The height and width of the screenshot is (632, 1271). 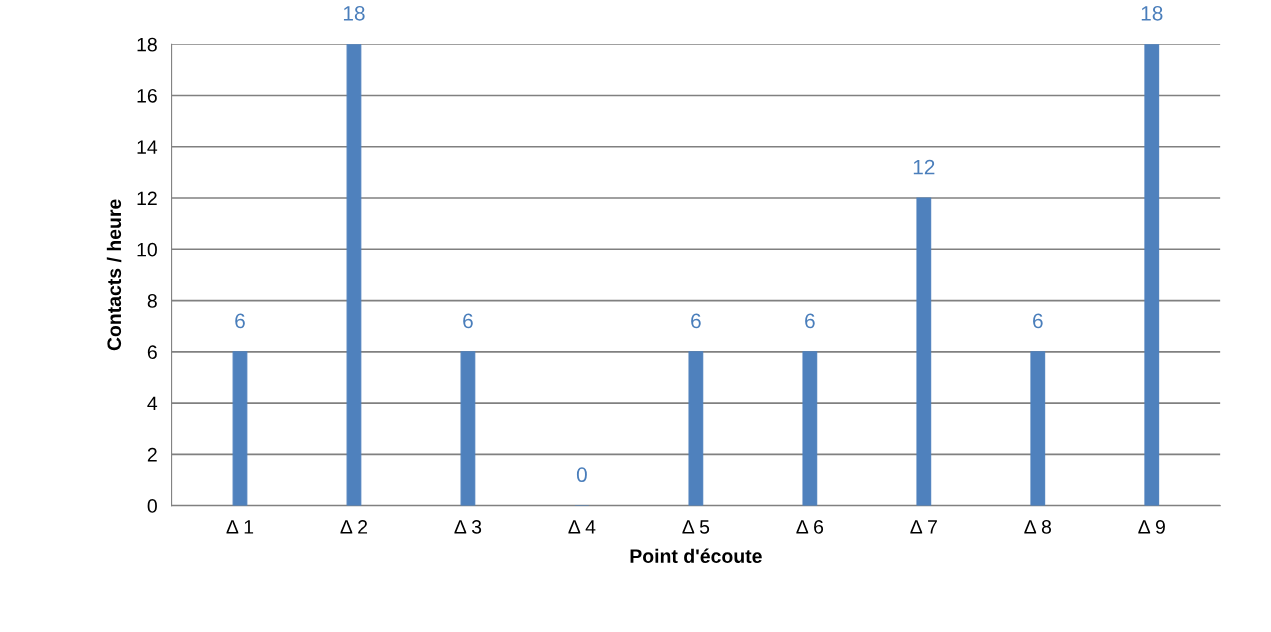 I want to click on y-tick-label: 4, so click(x=152, y=403).